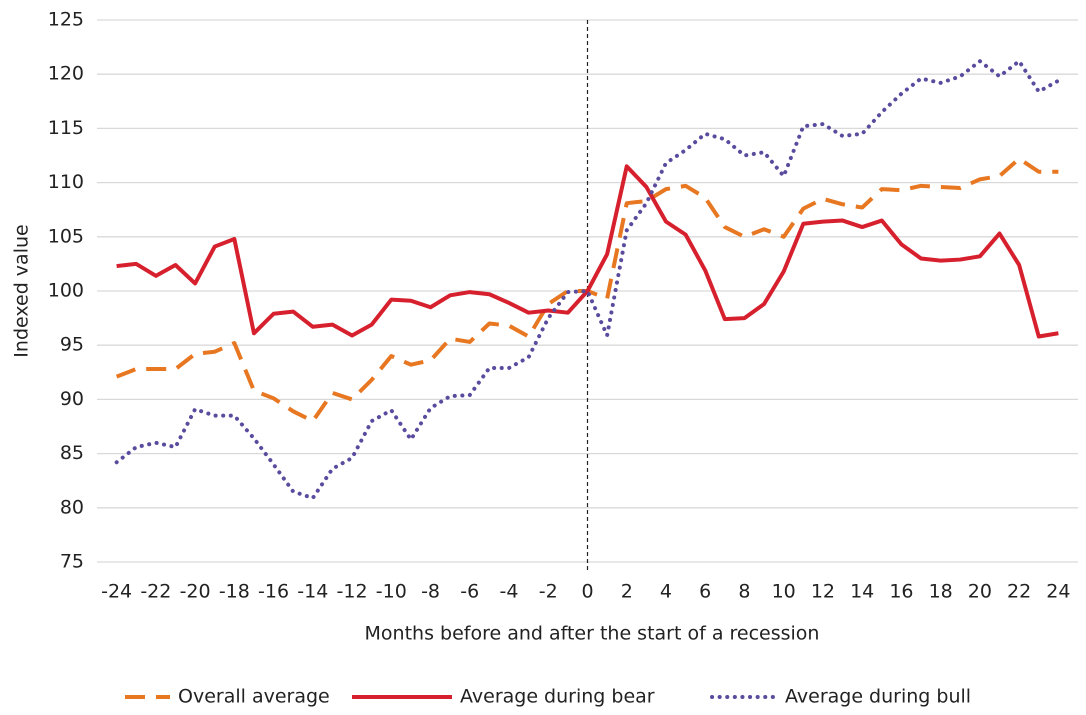 This screenshot has width=1086, height=715. Describe the element at coordinates (548, 592) in the screenshot. I see `x-tick-label: -2` at that location.